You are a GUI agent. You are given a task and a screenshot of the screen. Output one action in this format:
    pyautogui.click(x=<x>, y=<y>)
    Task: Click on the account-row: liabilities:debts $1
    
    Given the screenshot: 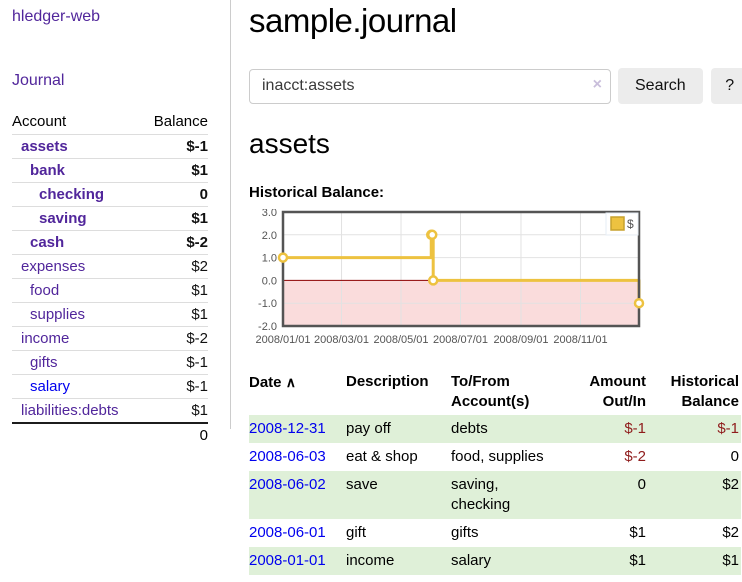 What is the action you would take?
    pyautogui.click(x=110, y=411)
    